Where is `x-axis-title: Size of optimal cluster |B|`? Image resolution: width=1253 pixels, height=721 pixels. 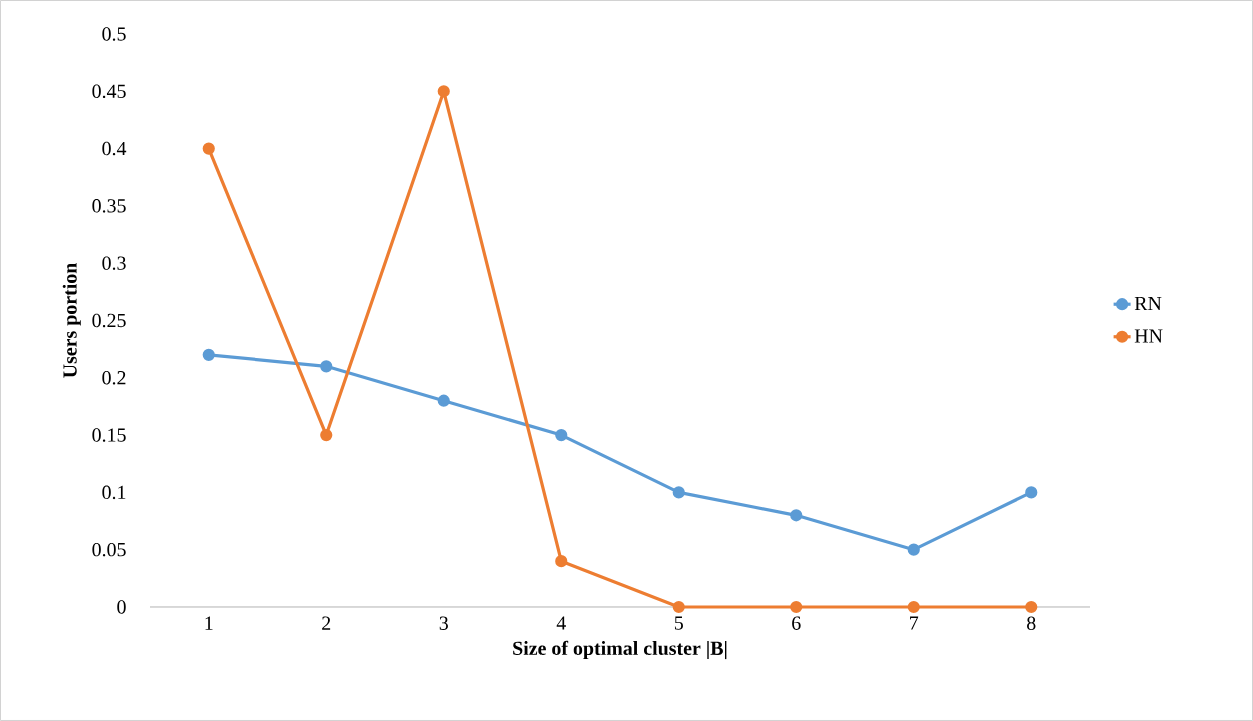
x-axis-title: Size of optimal cluster |B| is located at coordinates (620, 650).